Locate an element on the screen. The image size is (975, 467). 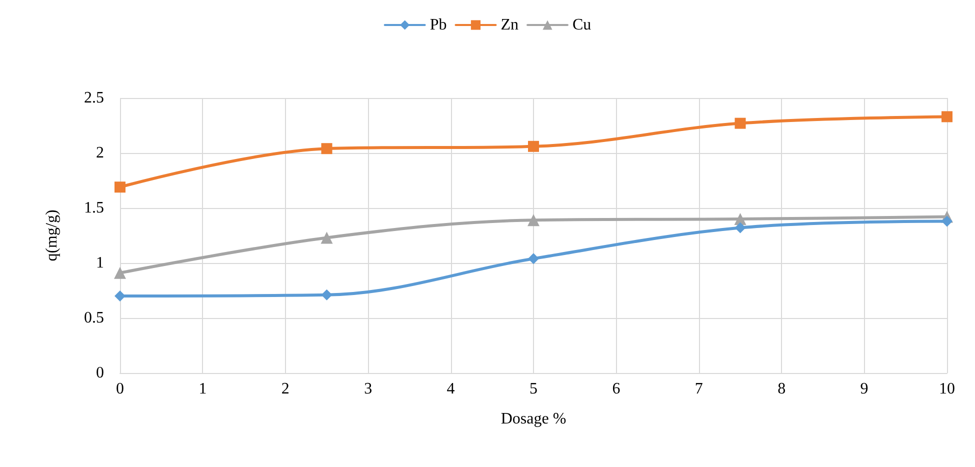
x-tick-label: 4 is located at coordinates (450, 389).